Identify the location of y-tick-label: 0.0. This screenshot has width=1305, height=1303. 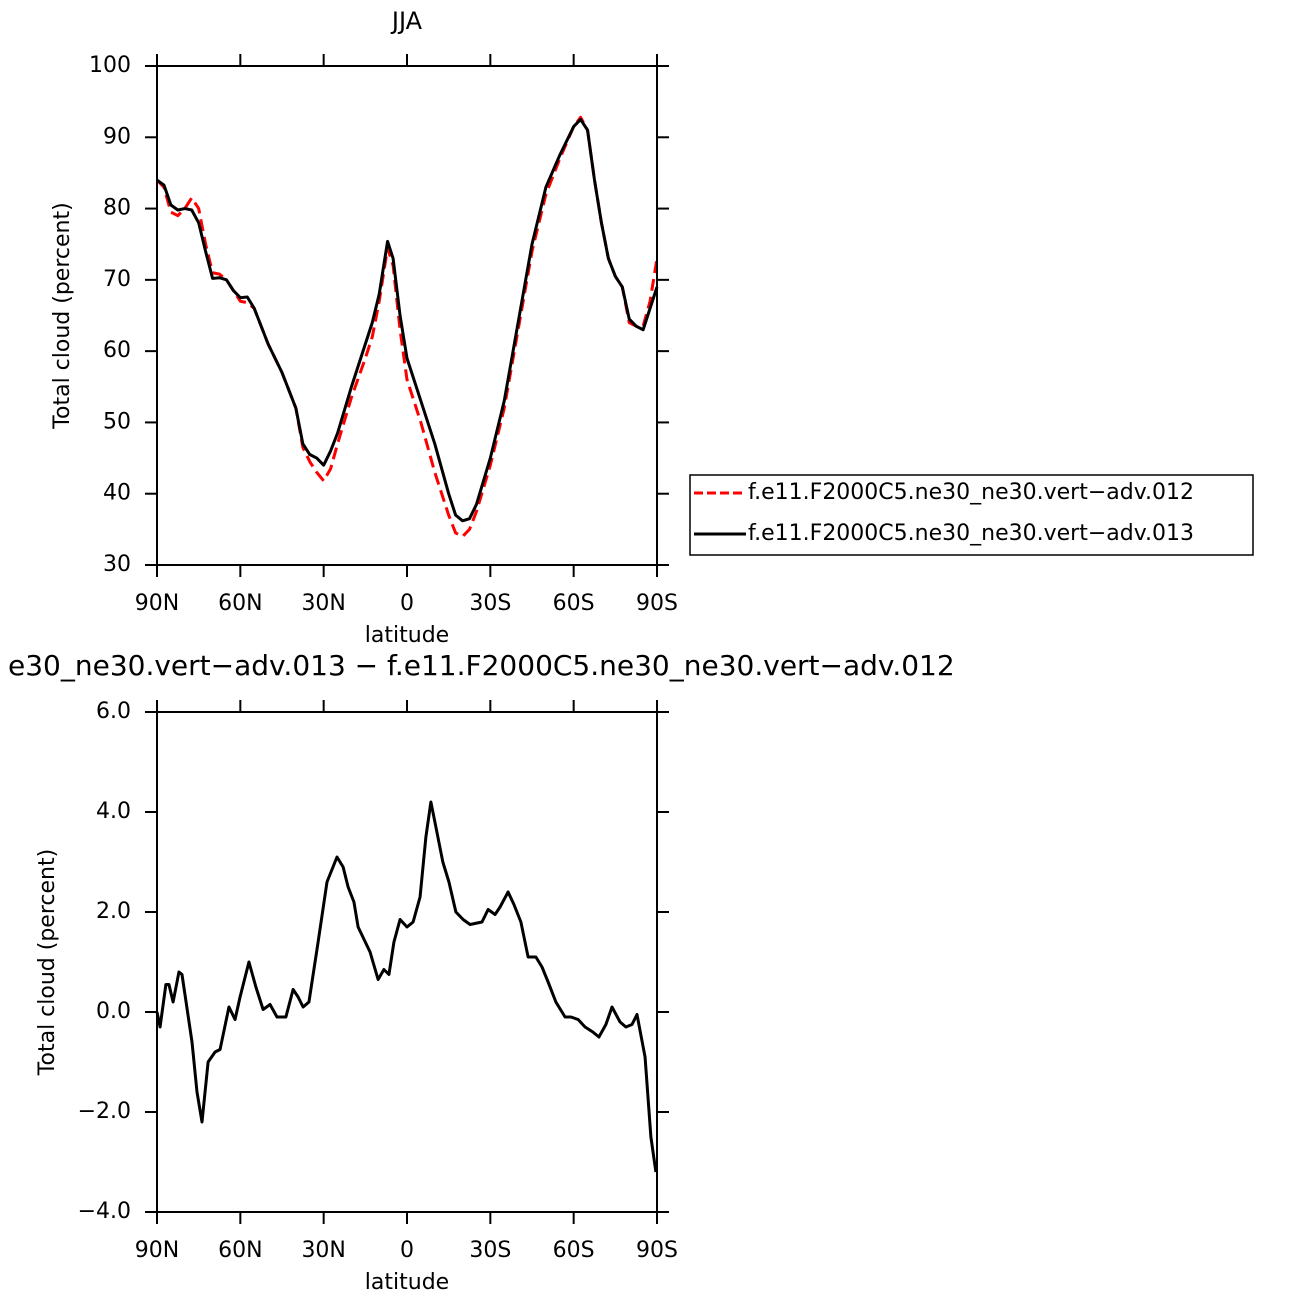
(113, 1011).